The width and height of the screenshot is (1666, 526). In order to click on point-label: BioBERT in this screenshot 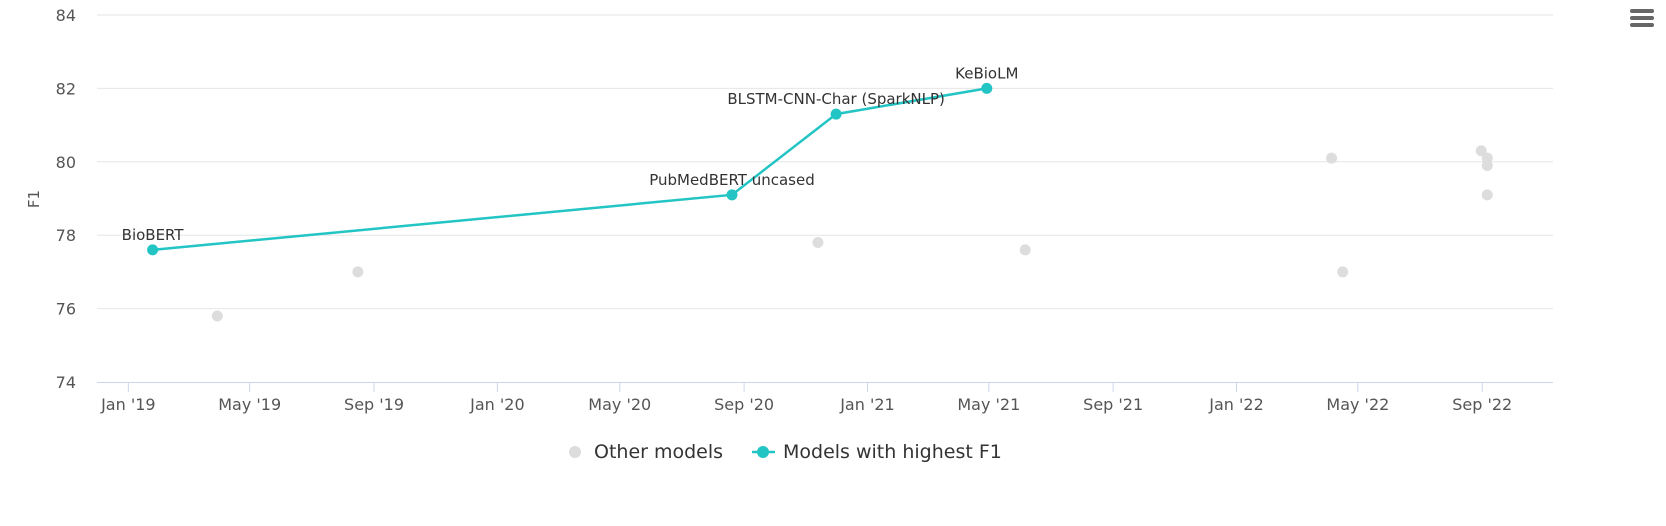, I will do `click(153, 235)`.